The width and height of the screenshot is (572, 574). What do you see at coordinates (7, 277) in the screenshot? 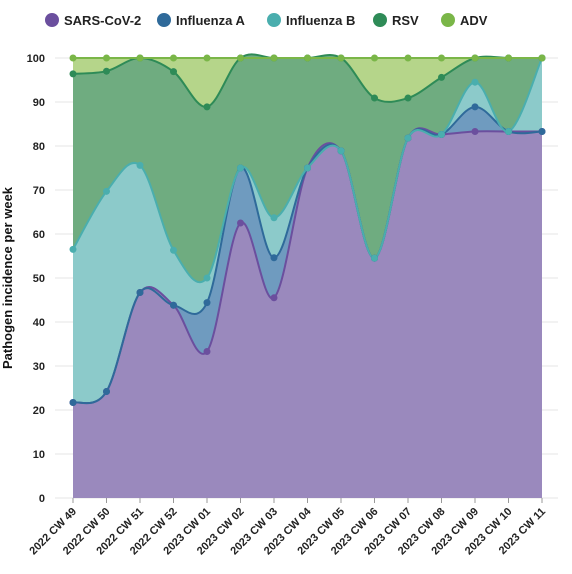
I see `y-axis-title: Pathogen incidence per week` at bounding box center [7, 277].